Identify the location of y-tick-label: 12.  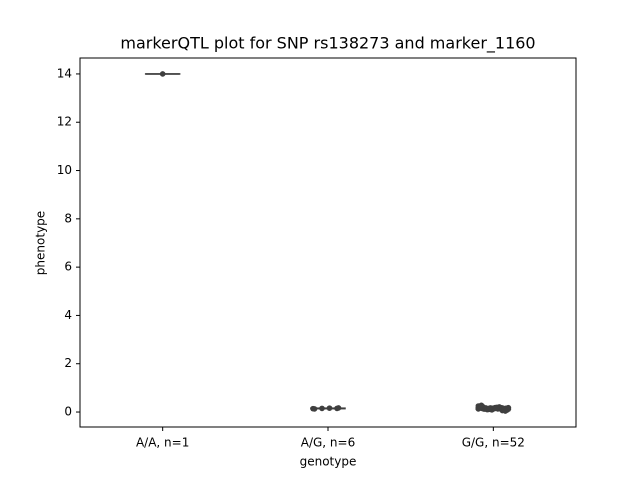
(64, 122).